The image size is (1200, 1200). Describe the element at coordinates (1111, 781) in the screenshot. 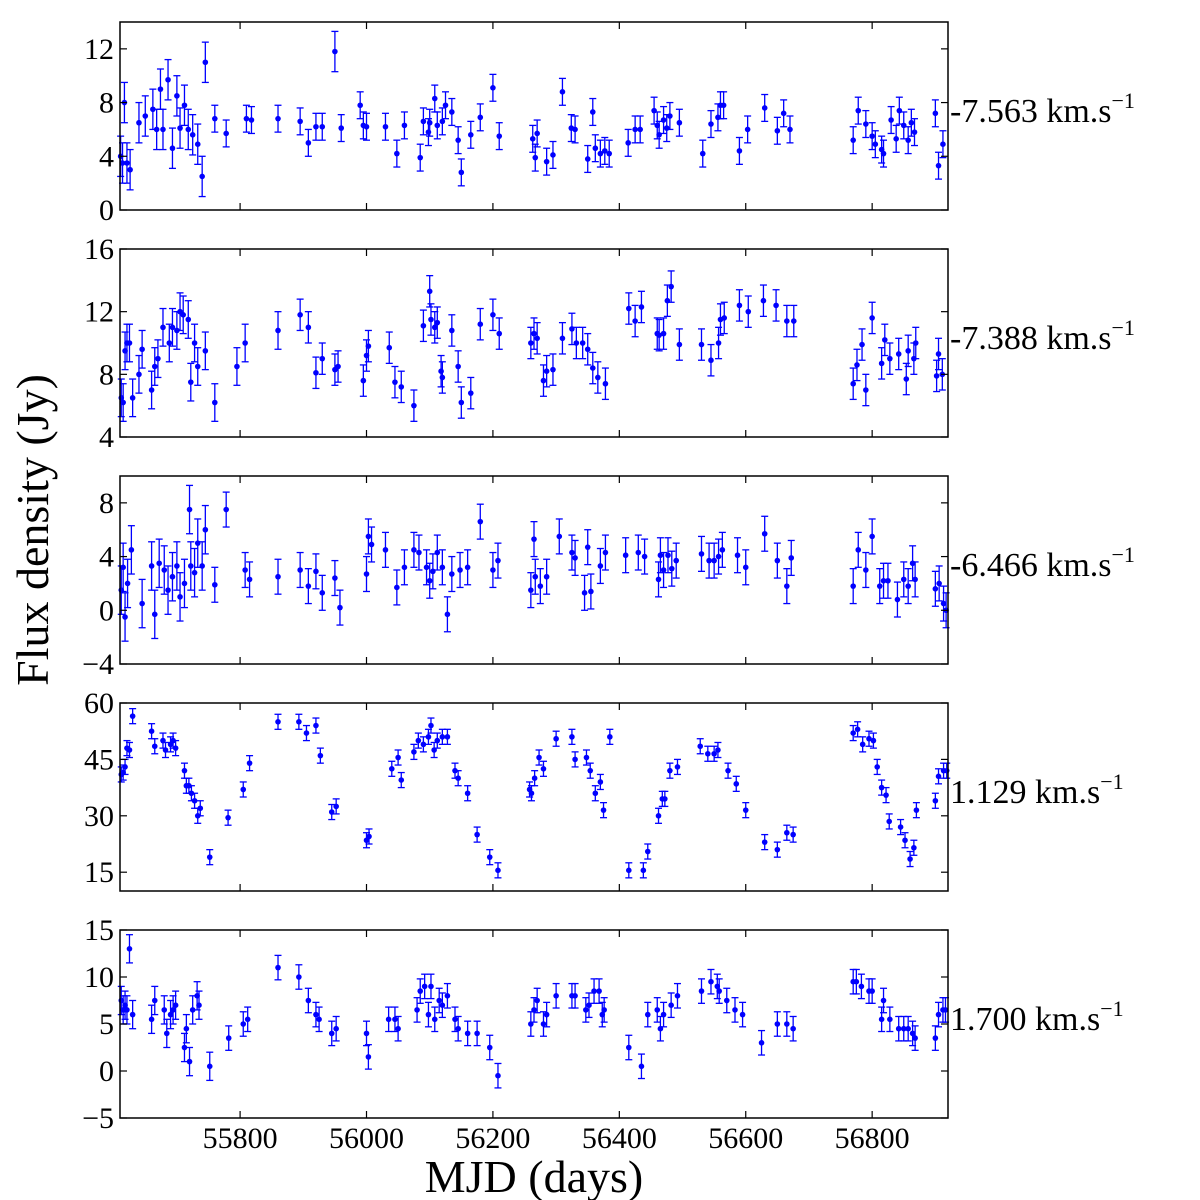

I see `velocity-label-exponent: −1` at that location.